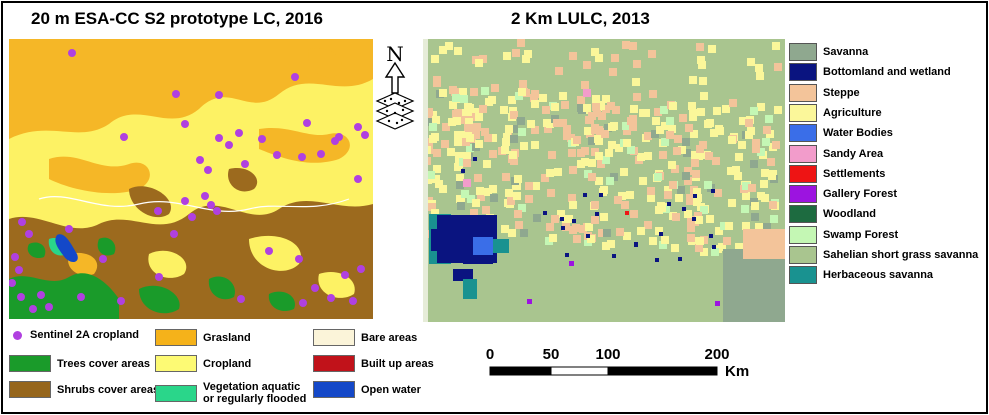 The image size is (989, 415). Describe the element at coordinates (191, 89) in the screenshot. I see `grassland-zone` at that location.